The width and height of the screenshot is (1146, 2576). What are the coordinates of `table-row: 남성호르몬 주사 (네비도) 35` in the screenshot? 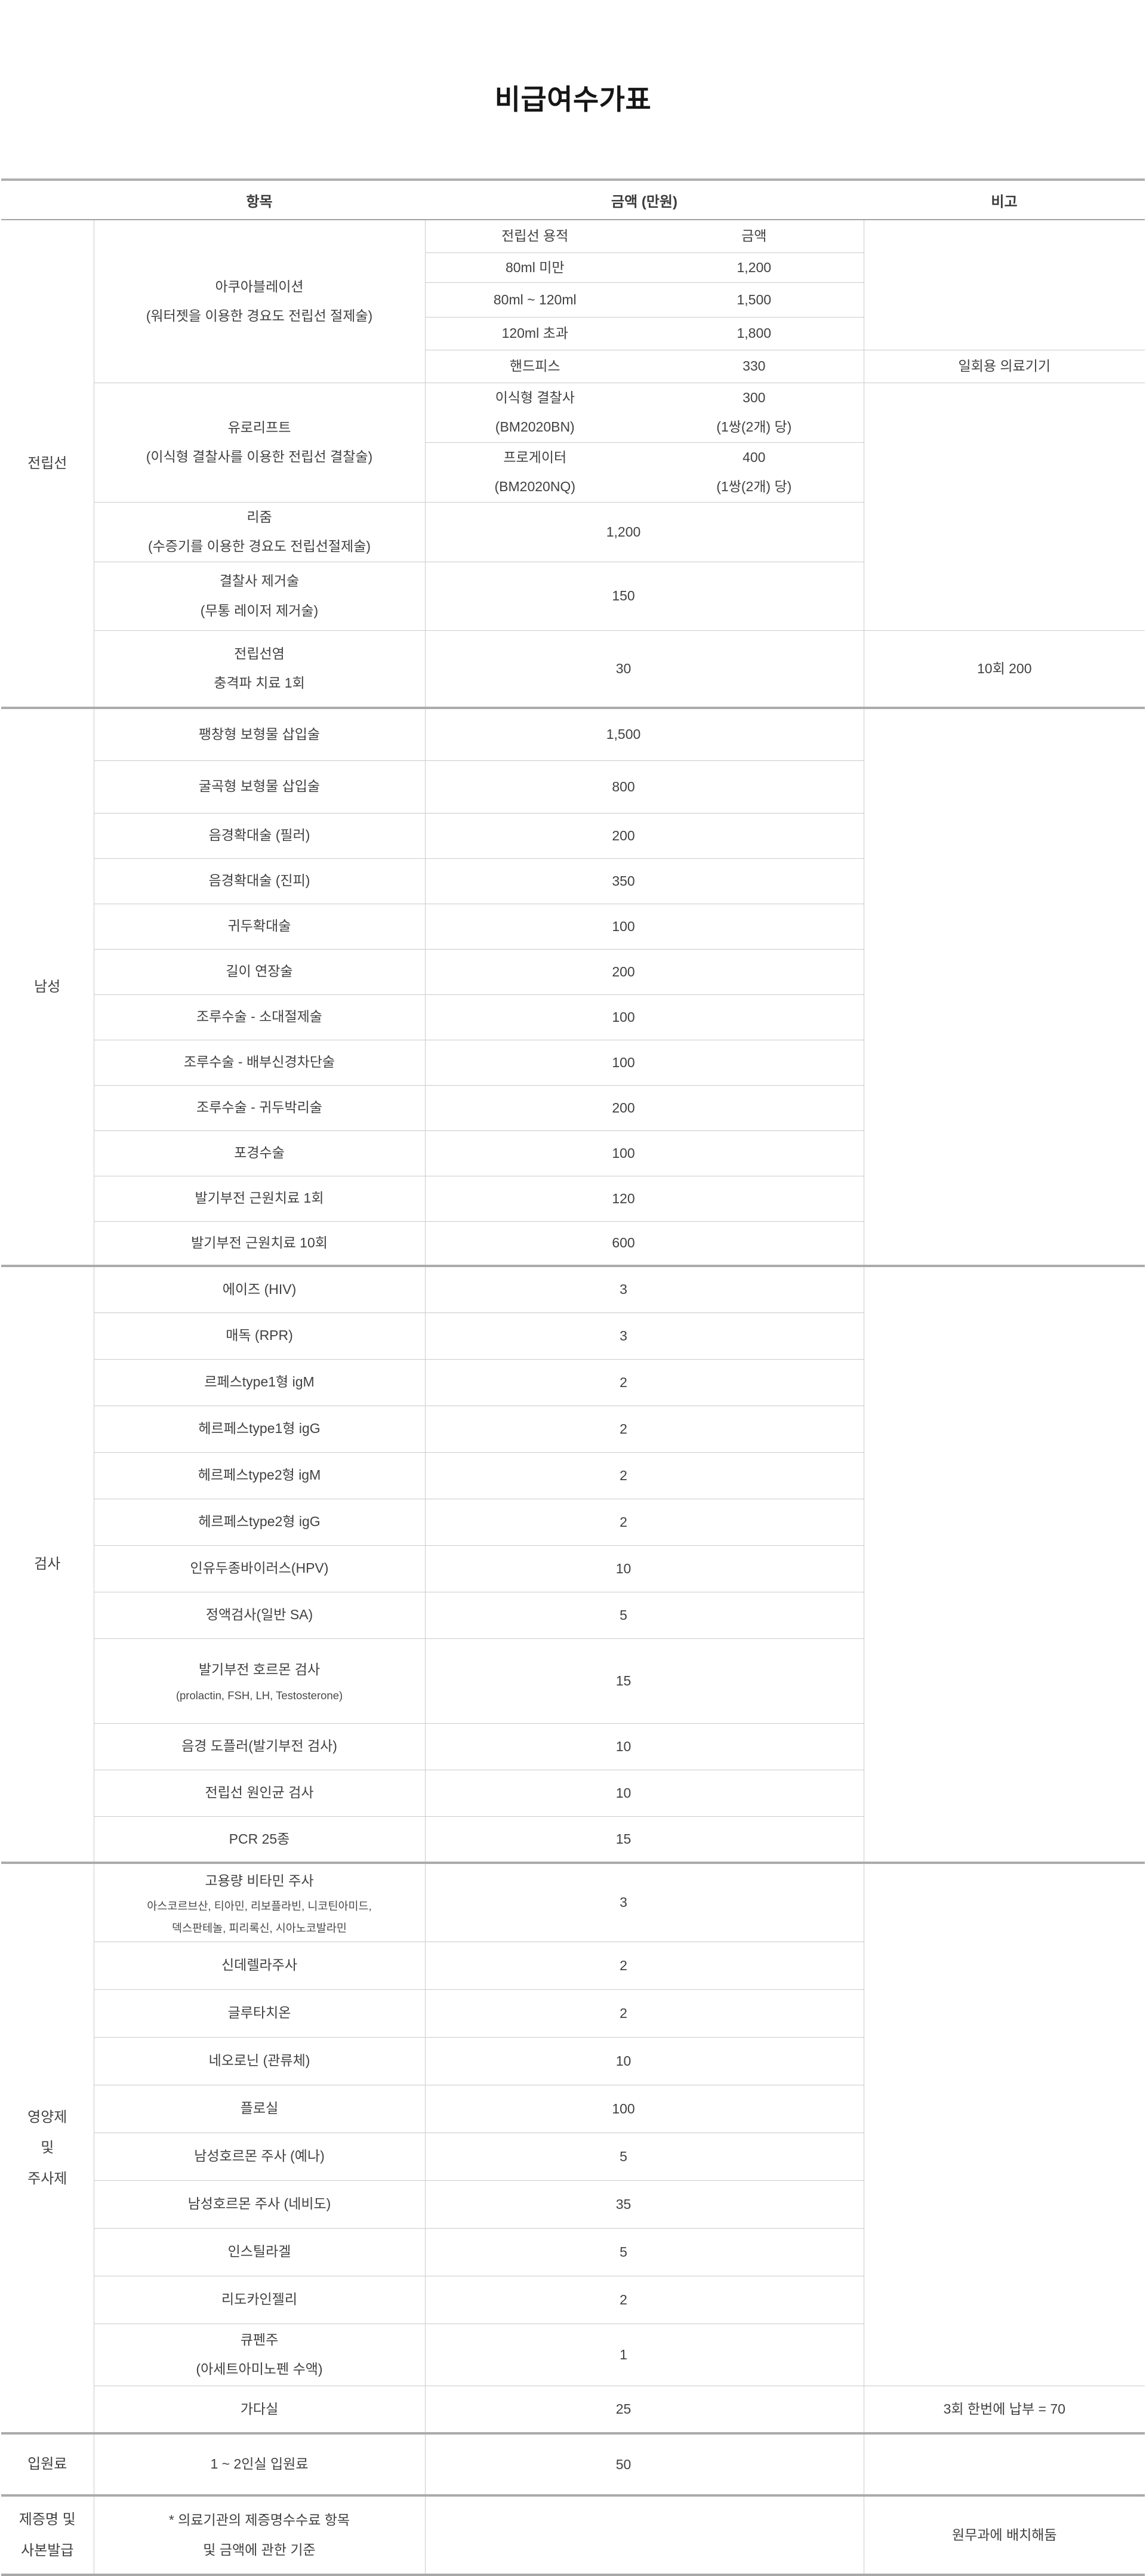 It's located at (573, 2204).